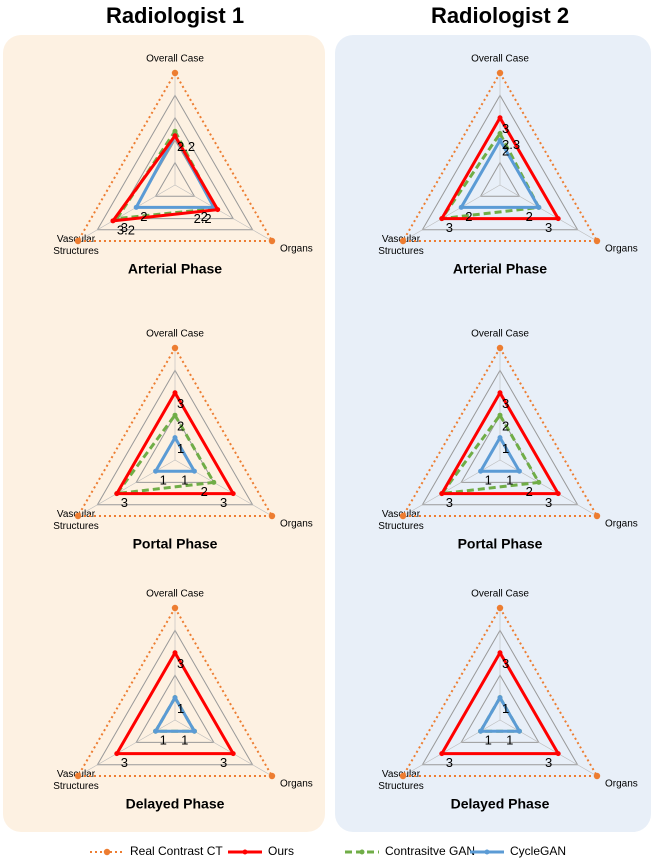 Image resolution: width=654 pixels, height=863 pixels. I want to click on chart-title: Arterial Phase, so click(175, 269).